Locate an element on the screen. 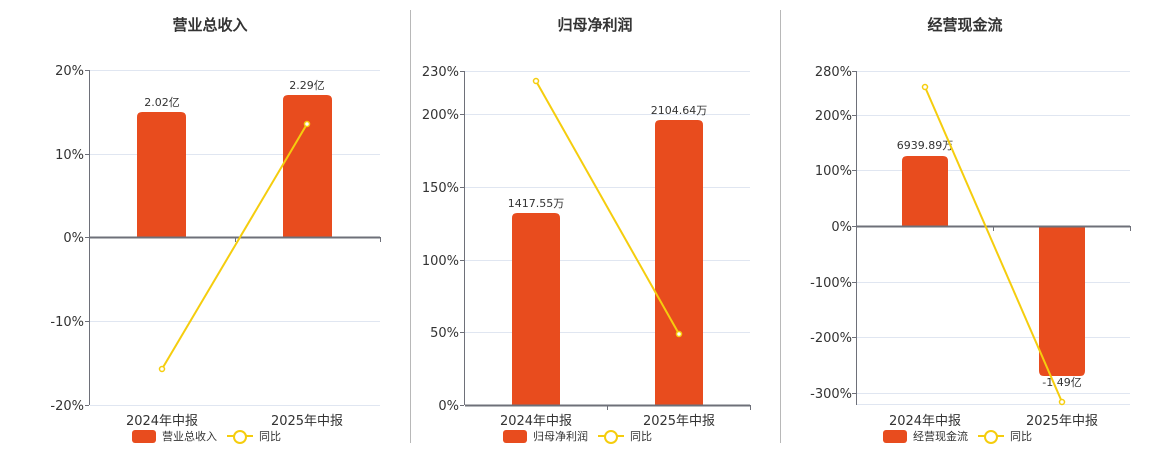 This screenshot has width=1160, height=450. legend-bar-label: 归母净利润 is located at coordinates (560, 436).